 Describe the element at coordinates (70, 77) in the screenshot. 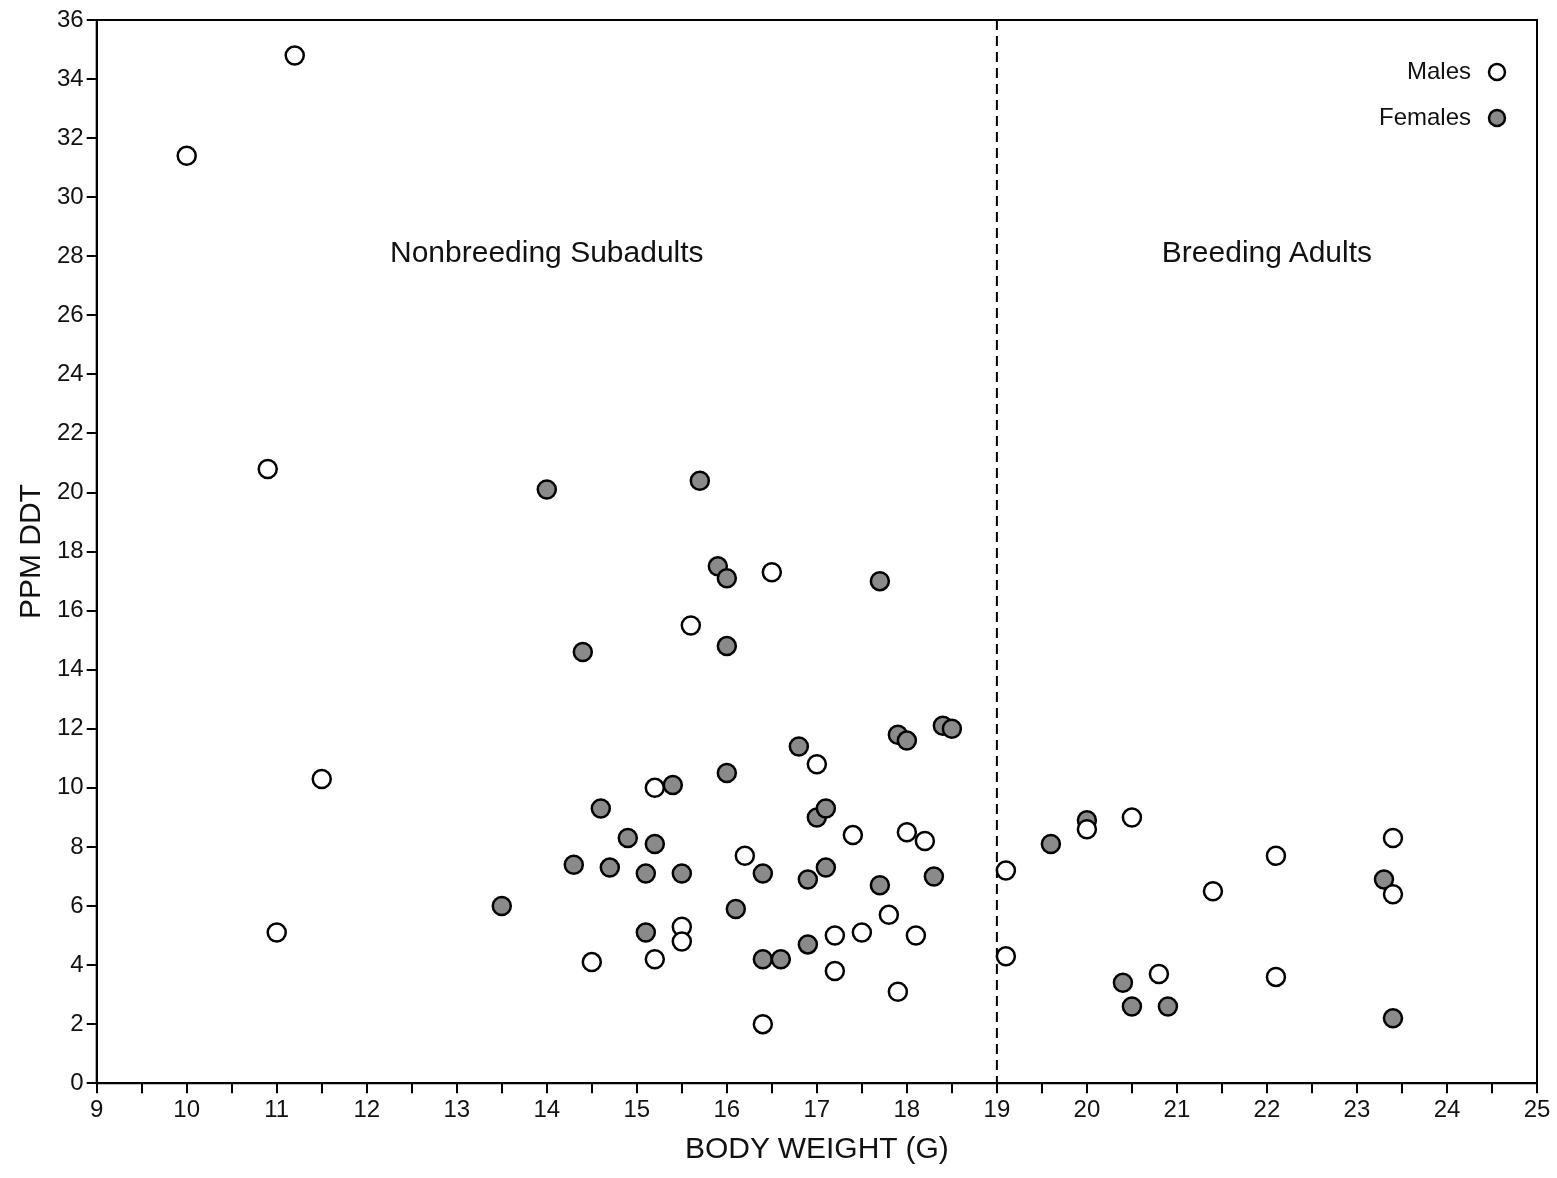

I see `y-tick-label: 34` at that location.